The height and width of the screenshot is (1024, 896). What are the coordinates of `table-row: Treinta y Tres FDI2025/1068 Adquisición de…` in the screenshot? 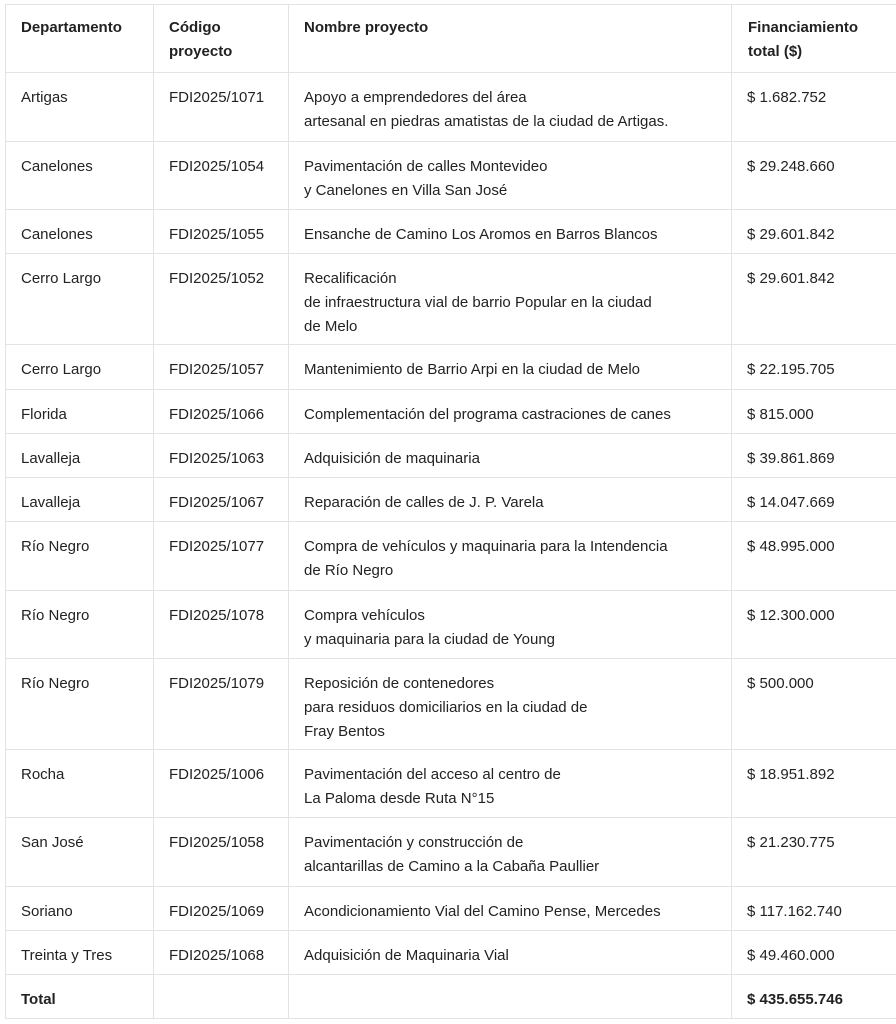 It's located at (450, 952).